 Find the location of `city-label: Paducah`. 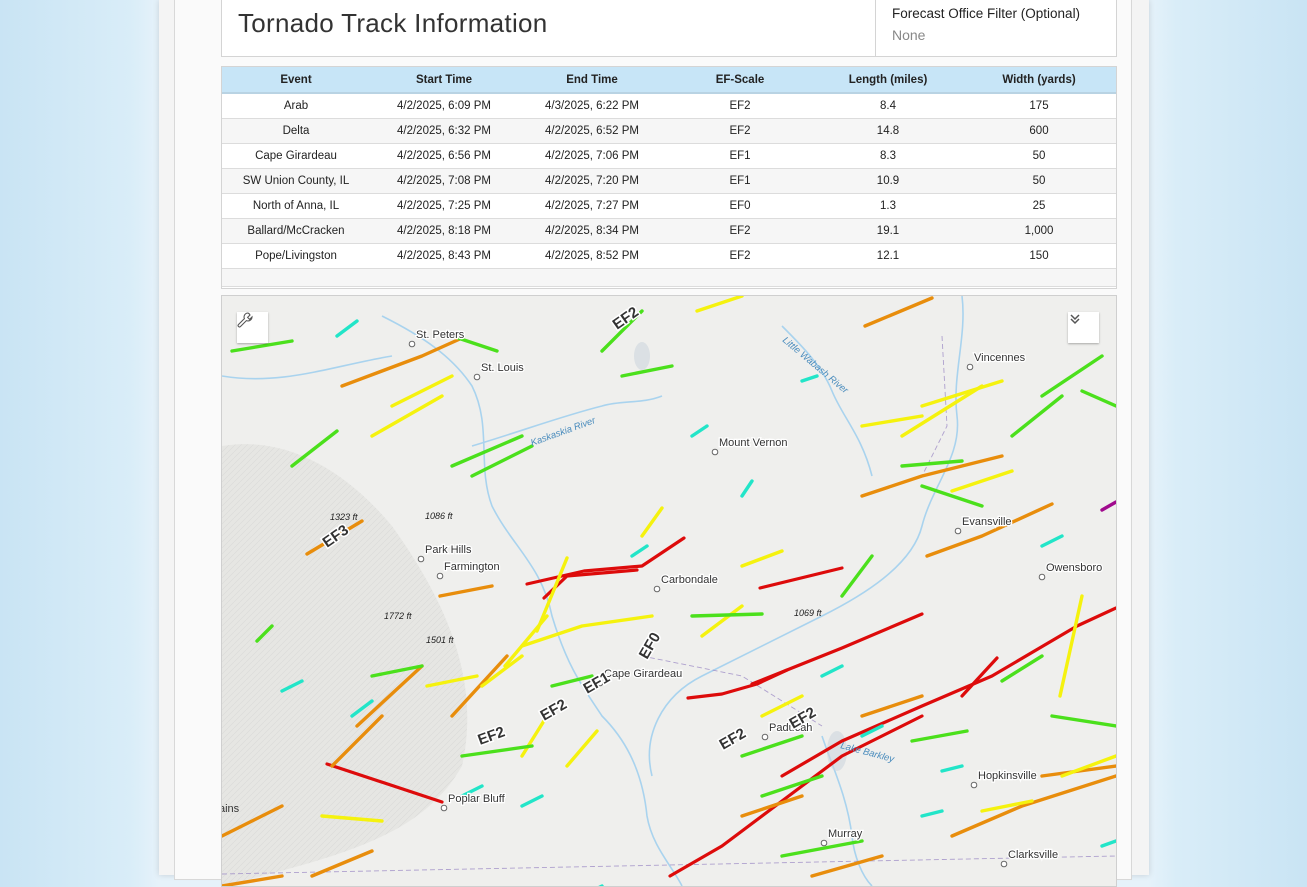

city-label: Paducah is located at coordinates (791, 728).